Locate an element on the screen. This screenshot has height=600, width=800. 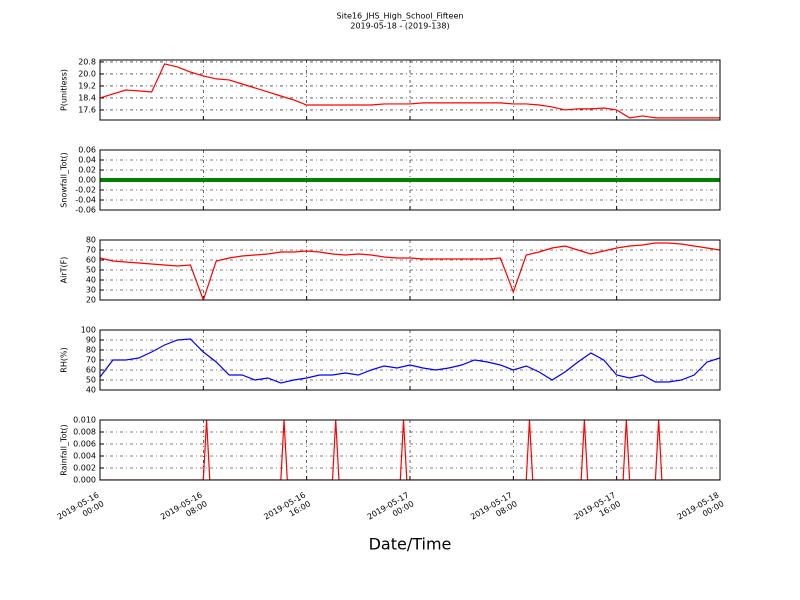
y-axis-label: Rainfall_Tot() is located at coordinates (64, 450).